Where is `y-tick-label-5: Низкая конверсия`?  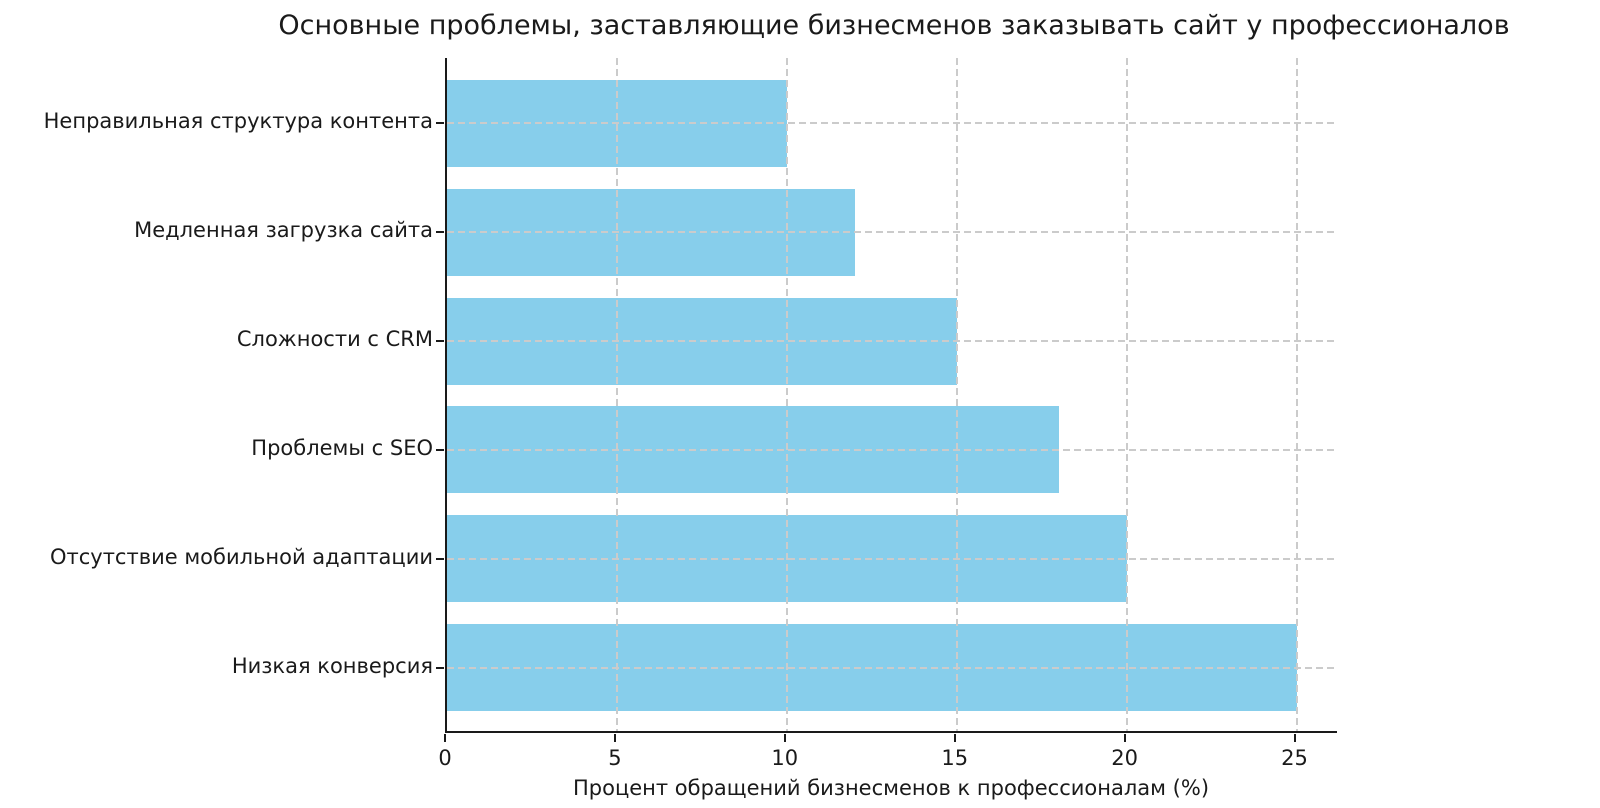
y-tick-label-5: Низкая конверсия is located at coordinates (332, 665).